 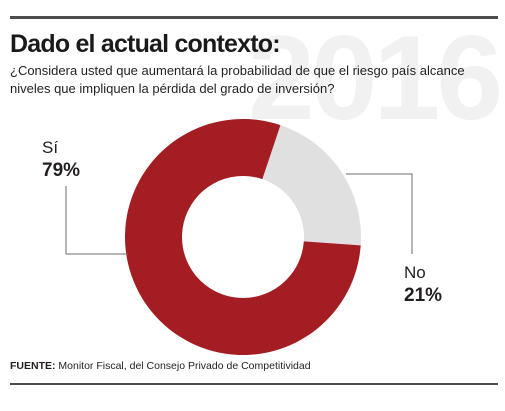 What do you see at coordinates (311, 185) in the screenshot?
I see `donut-slice-no` at bounding box center [311, 185].